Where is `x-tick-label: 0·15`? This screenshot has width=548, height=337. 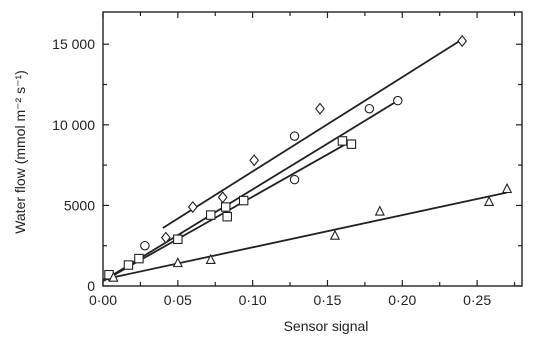
x-tick-label: 0·15 is located at coordinates (327, 300).